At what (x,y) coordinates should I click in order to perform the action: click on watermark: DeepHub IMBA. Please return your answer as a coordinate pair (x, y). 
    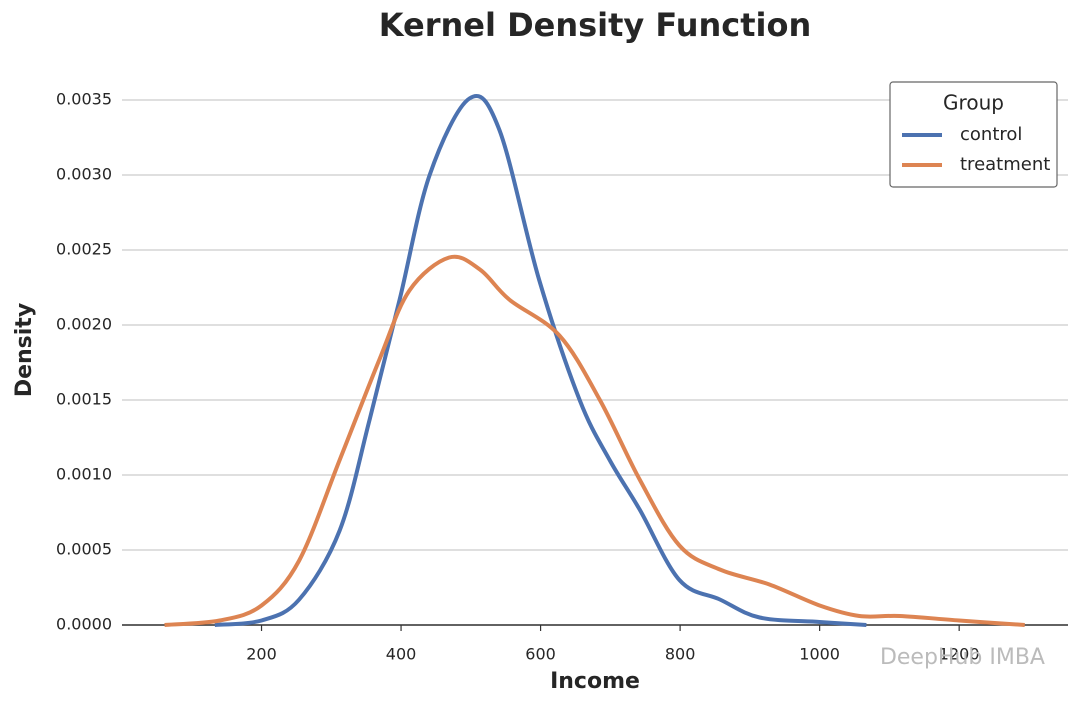
    Looking at the image, I should click on (962, 657).